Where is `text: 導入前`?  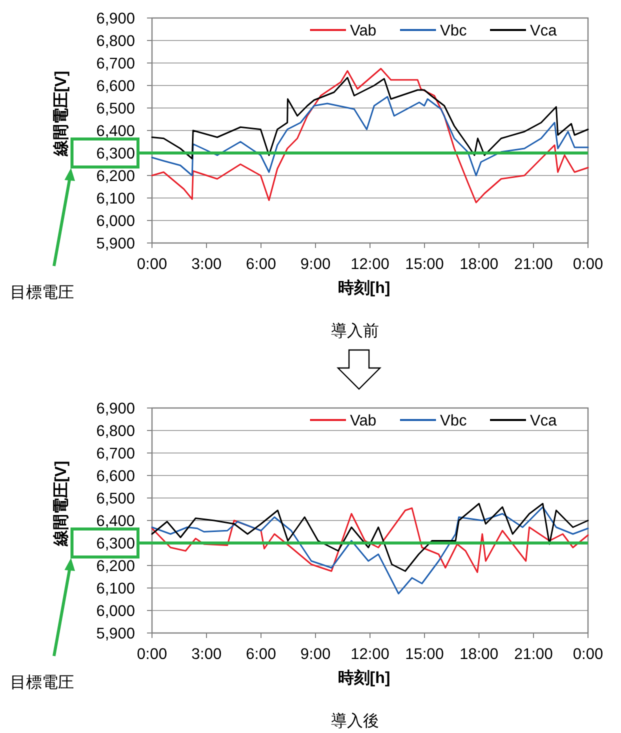 text: 導入前 is located at coordinates (355, 331).